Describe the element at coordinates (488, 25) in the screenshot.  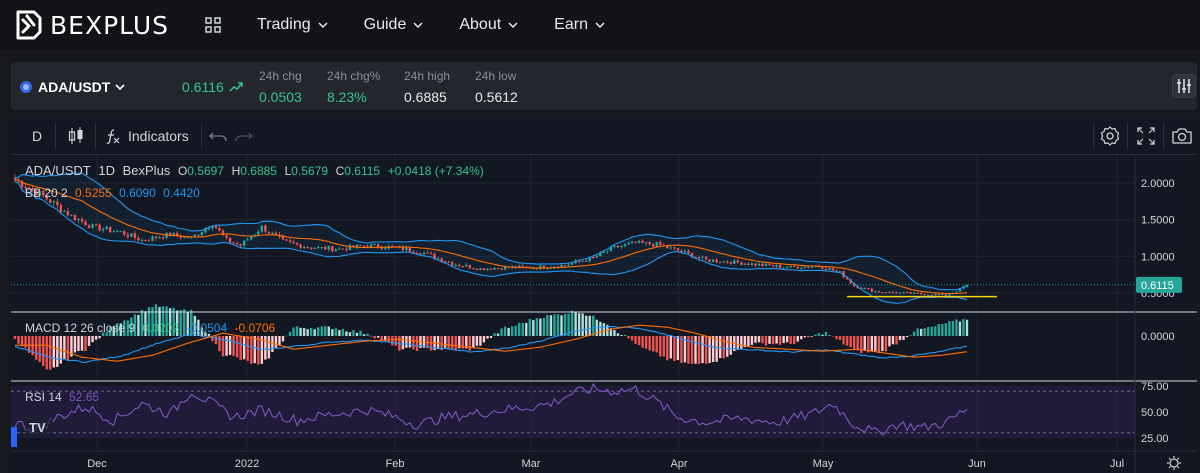
I see `nav-about: About` at that location.